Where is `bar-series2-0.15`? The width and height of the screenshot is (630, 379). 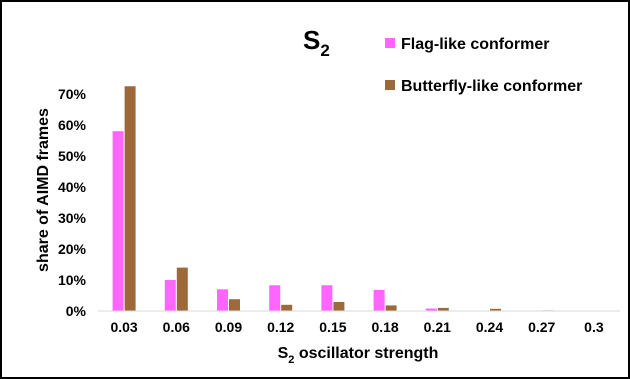
bar-series2-0.15 is located at coordinates (339, 306).